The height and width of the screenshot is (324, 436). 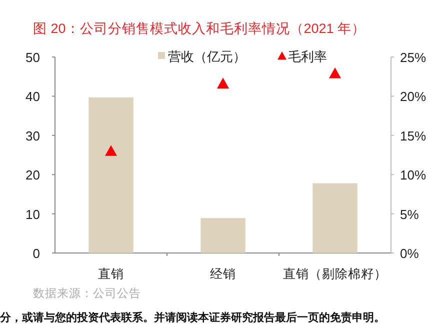 I want to click on y2-tick-label: 0%, so click(x=410, y=253).